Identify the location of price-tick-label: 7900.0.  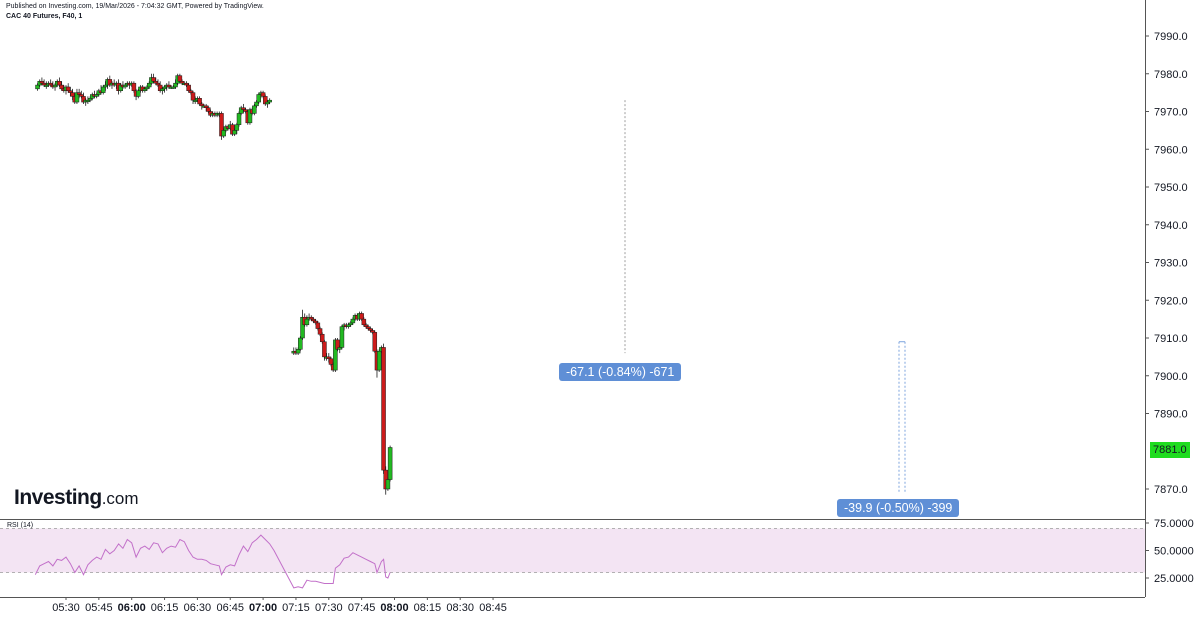
(1171, 377).